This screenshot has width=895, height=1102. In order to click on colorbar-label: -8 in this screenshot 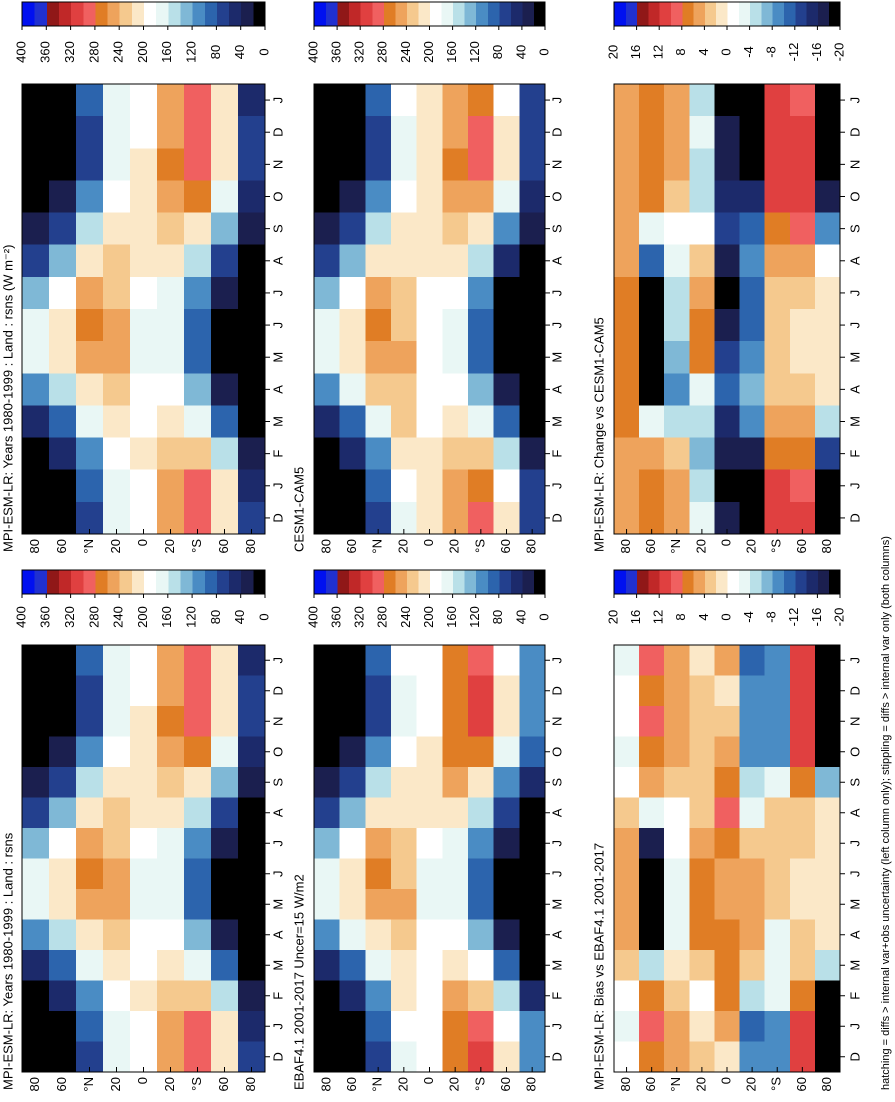, I will do `click(771, 617)`.